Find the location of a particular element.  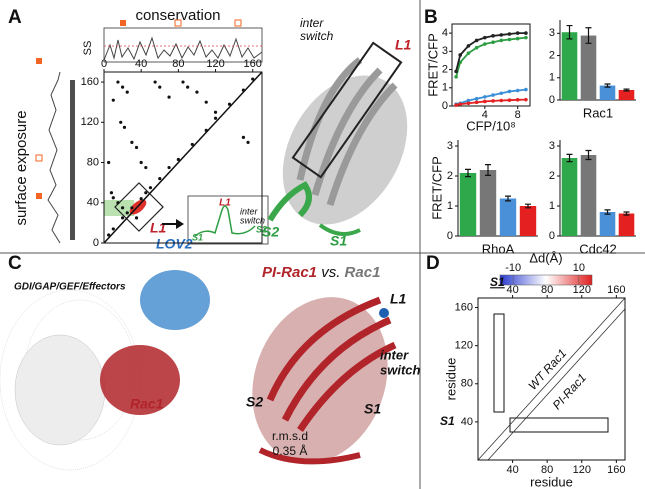

y-tick-label: 120 is located at coordinates (90, 122).